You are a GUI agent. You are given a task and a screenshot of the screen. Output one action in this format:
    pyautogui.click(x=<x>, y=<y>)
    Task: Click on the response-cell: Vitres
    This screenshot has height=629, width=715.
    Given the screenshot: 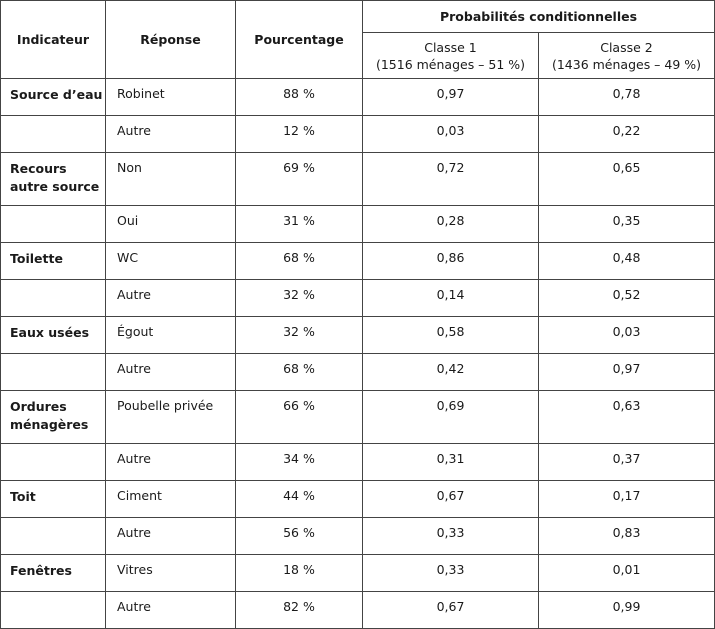 What is the action you would take?
    pyautogui.click(x=170, y=573)
    